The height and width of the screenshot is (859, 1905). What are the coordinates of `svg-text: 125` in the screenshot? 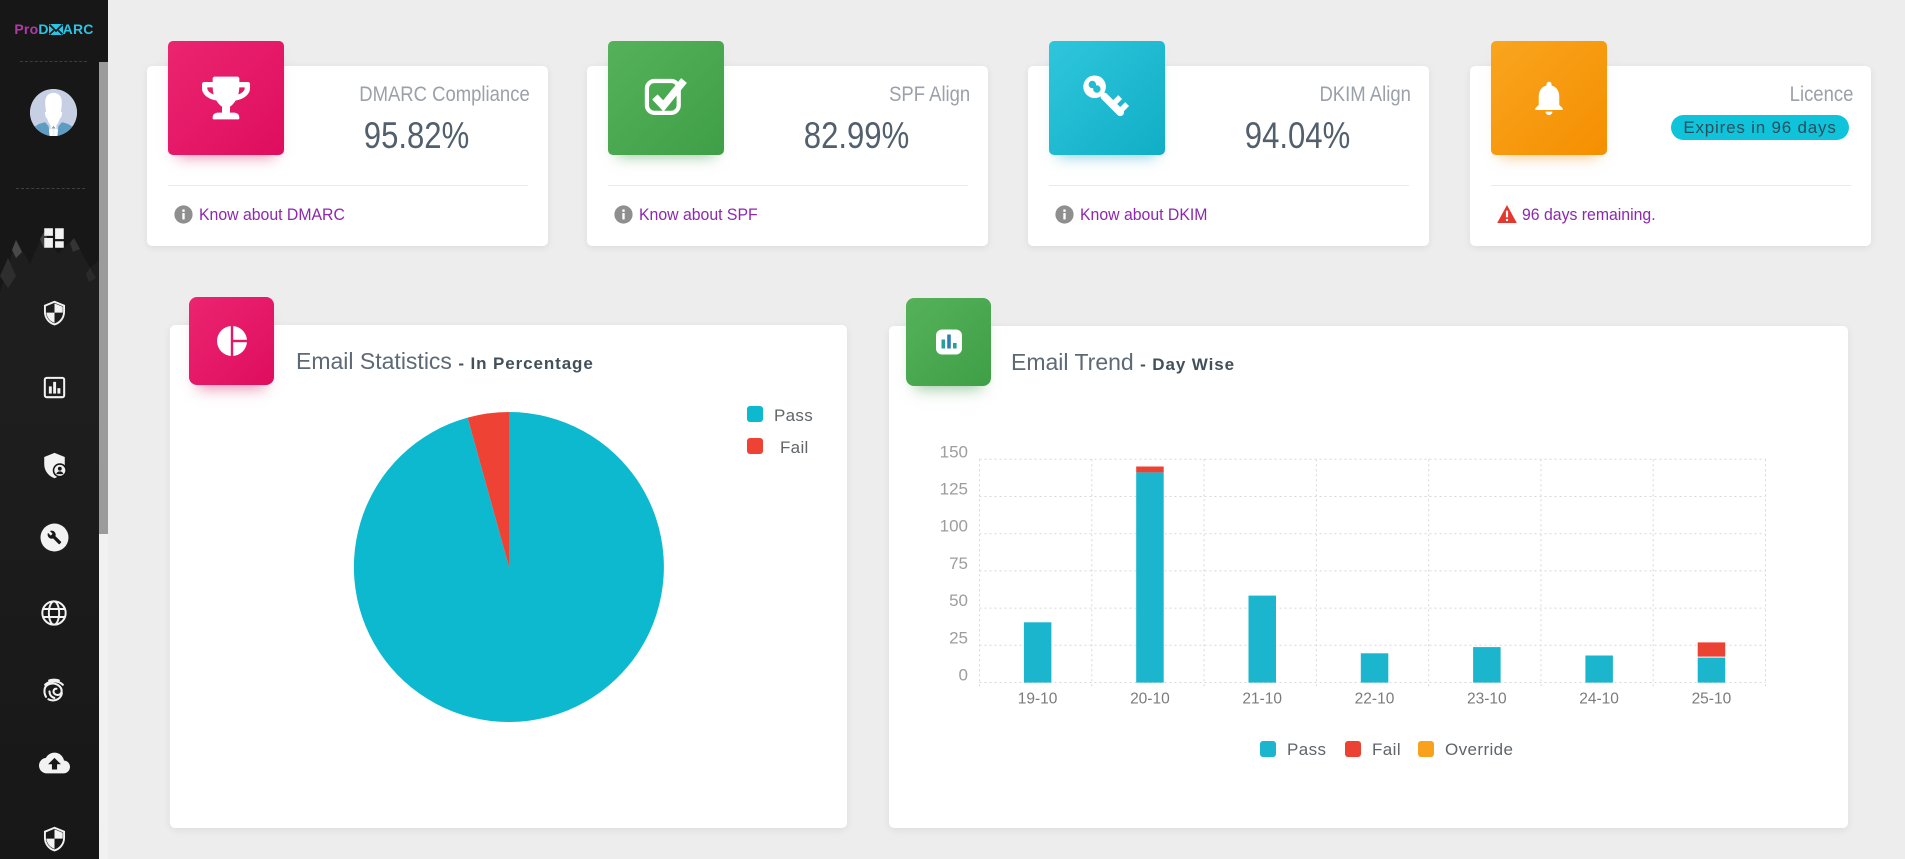 It's located at (954, 489).